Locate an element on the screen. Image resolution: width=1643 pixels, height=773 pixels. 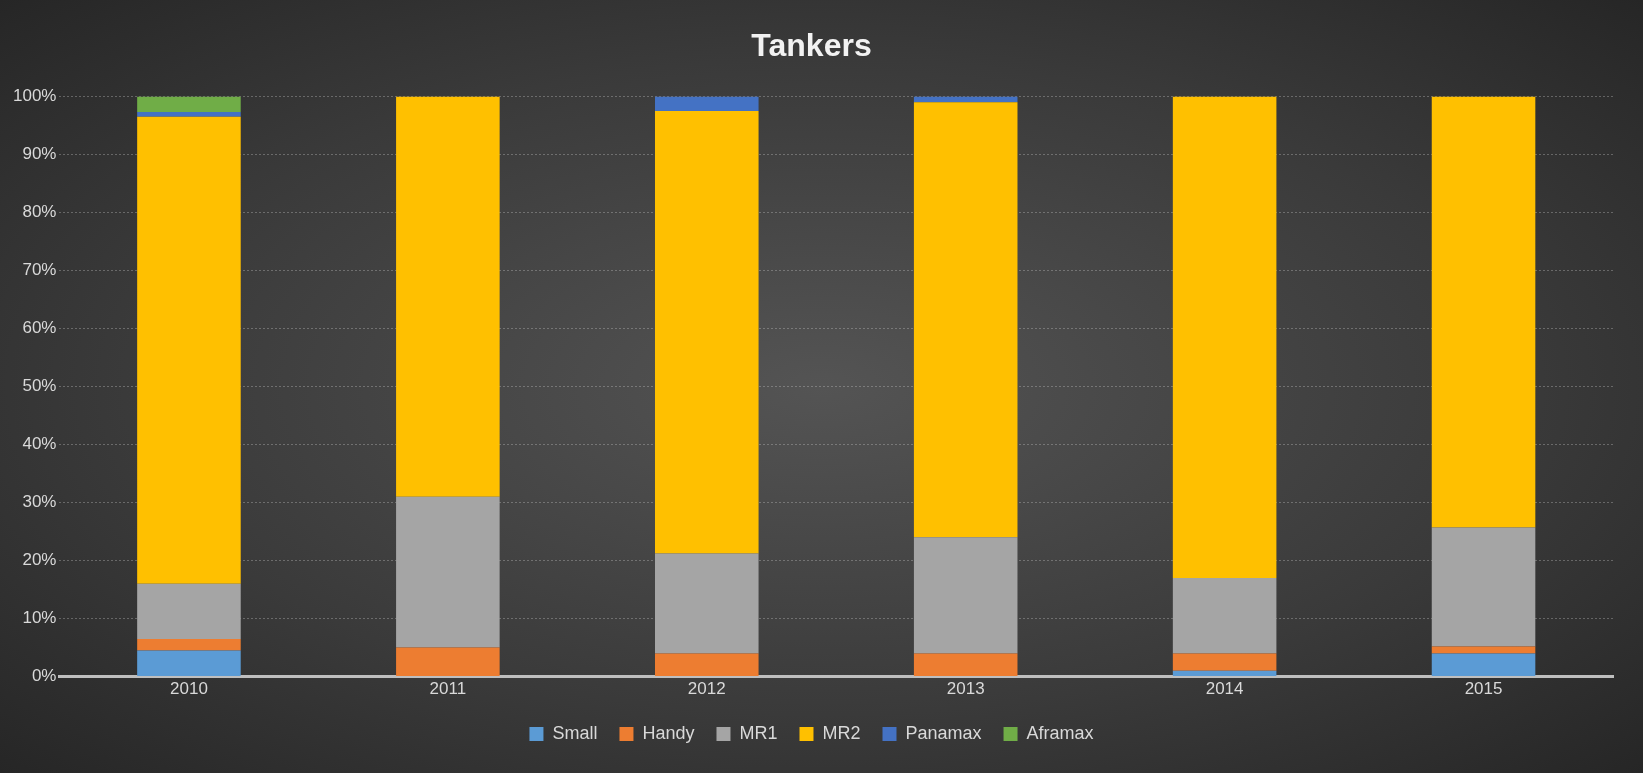
y-tick-label: 80% is located at coordinates (39, 212).